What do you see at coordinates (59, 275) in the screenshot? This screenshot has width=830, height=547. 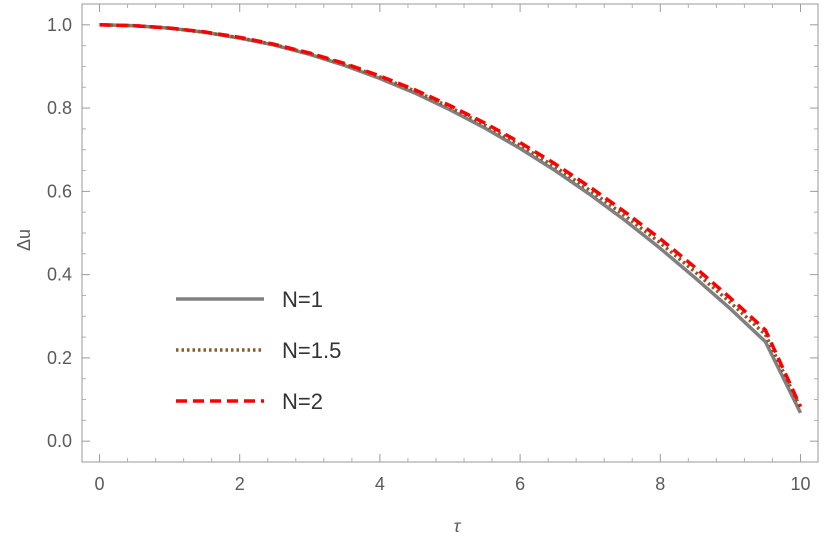 I see `y-tick-label: 0.4` at bounding box center [59, 275].